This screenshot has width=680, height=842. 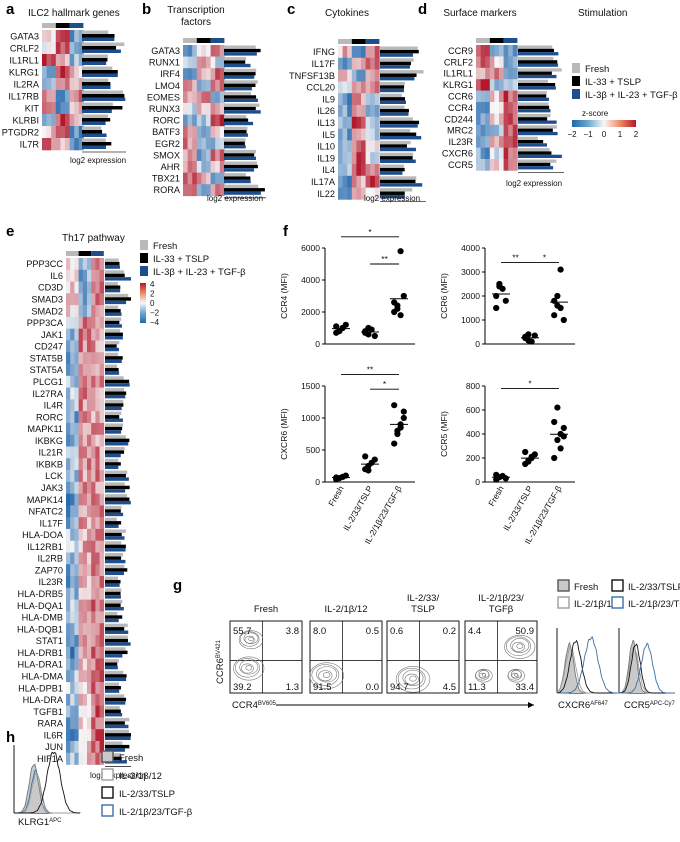 I want to click on legend-e-fresh: Fresh, so click(x=165, y=246).